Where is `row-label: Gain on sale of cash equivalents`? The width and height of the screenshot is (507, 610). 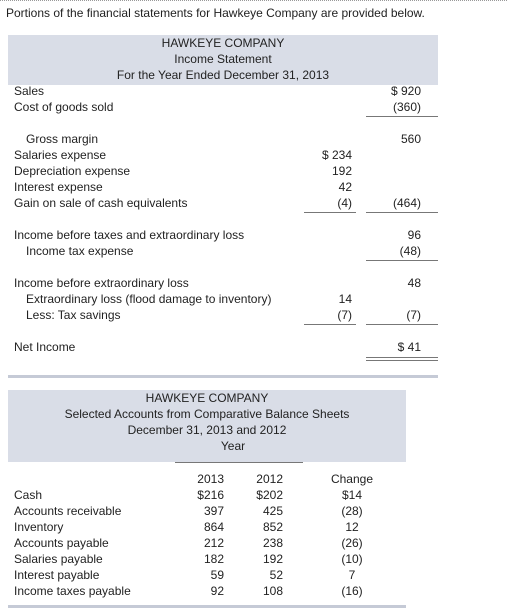 row-label: Gain on sale of cash equivalents is located at coordinates (101, 203).